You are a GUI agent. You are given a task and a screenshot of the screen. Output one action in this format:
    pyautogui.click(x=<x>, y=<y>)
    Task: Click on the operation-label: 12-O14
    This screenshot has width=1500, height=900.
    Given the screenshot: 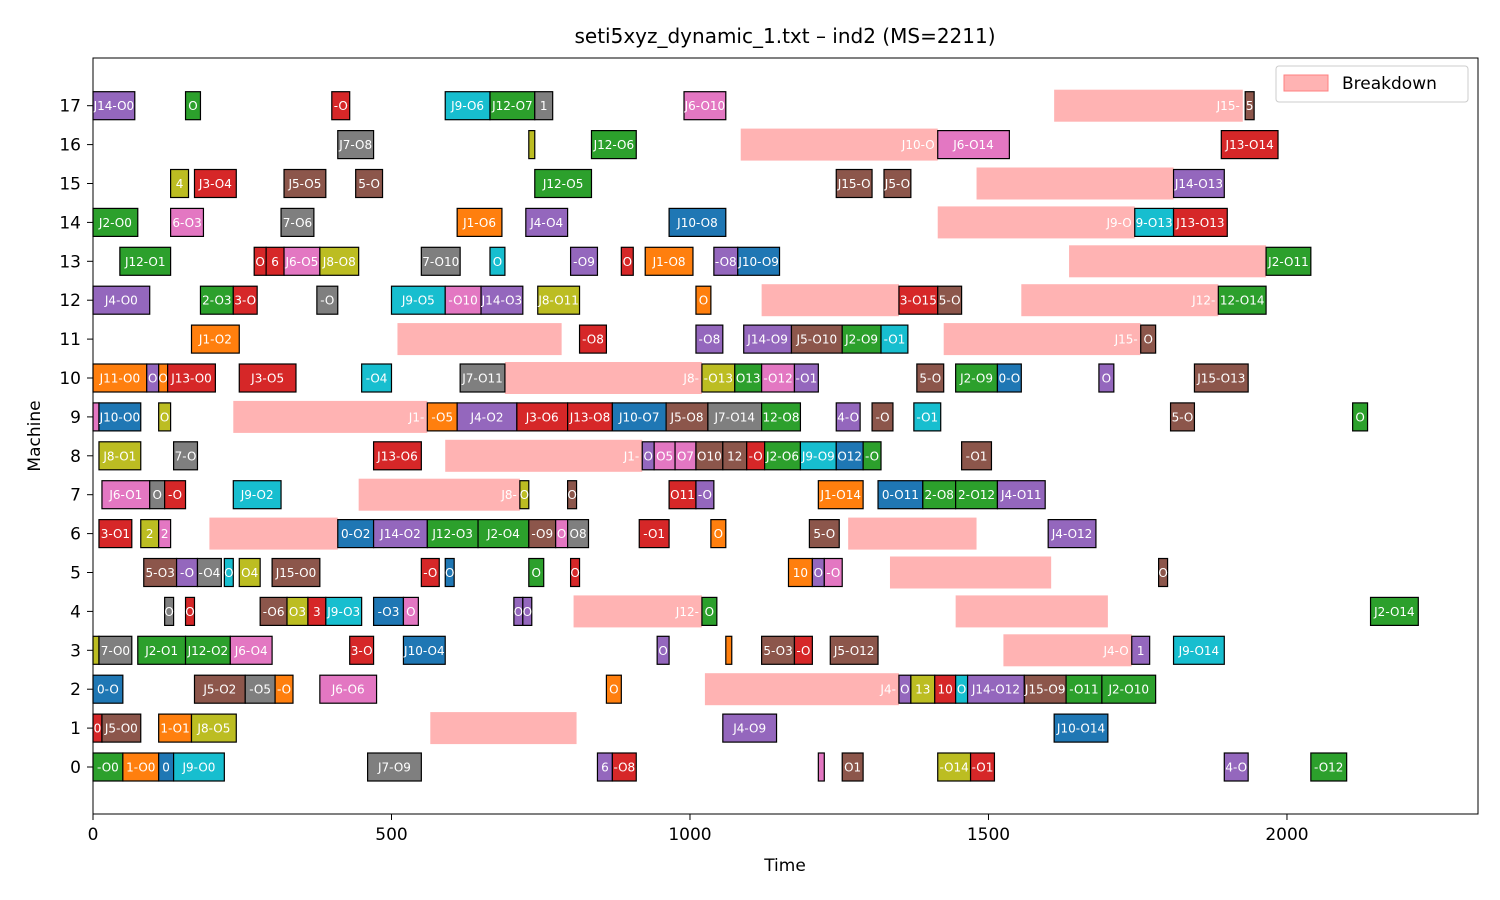 What is the action you would take?
    pyautogui.click(x=1242, y=301)
    